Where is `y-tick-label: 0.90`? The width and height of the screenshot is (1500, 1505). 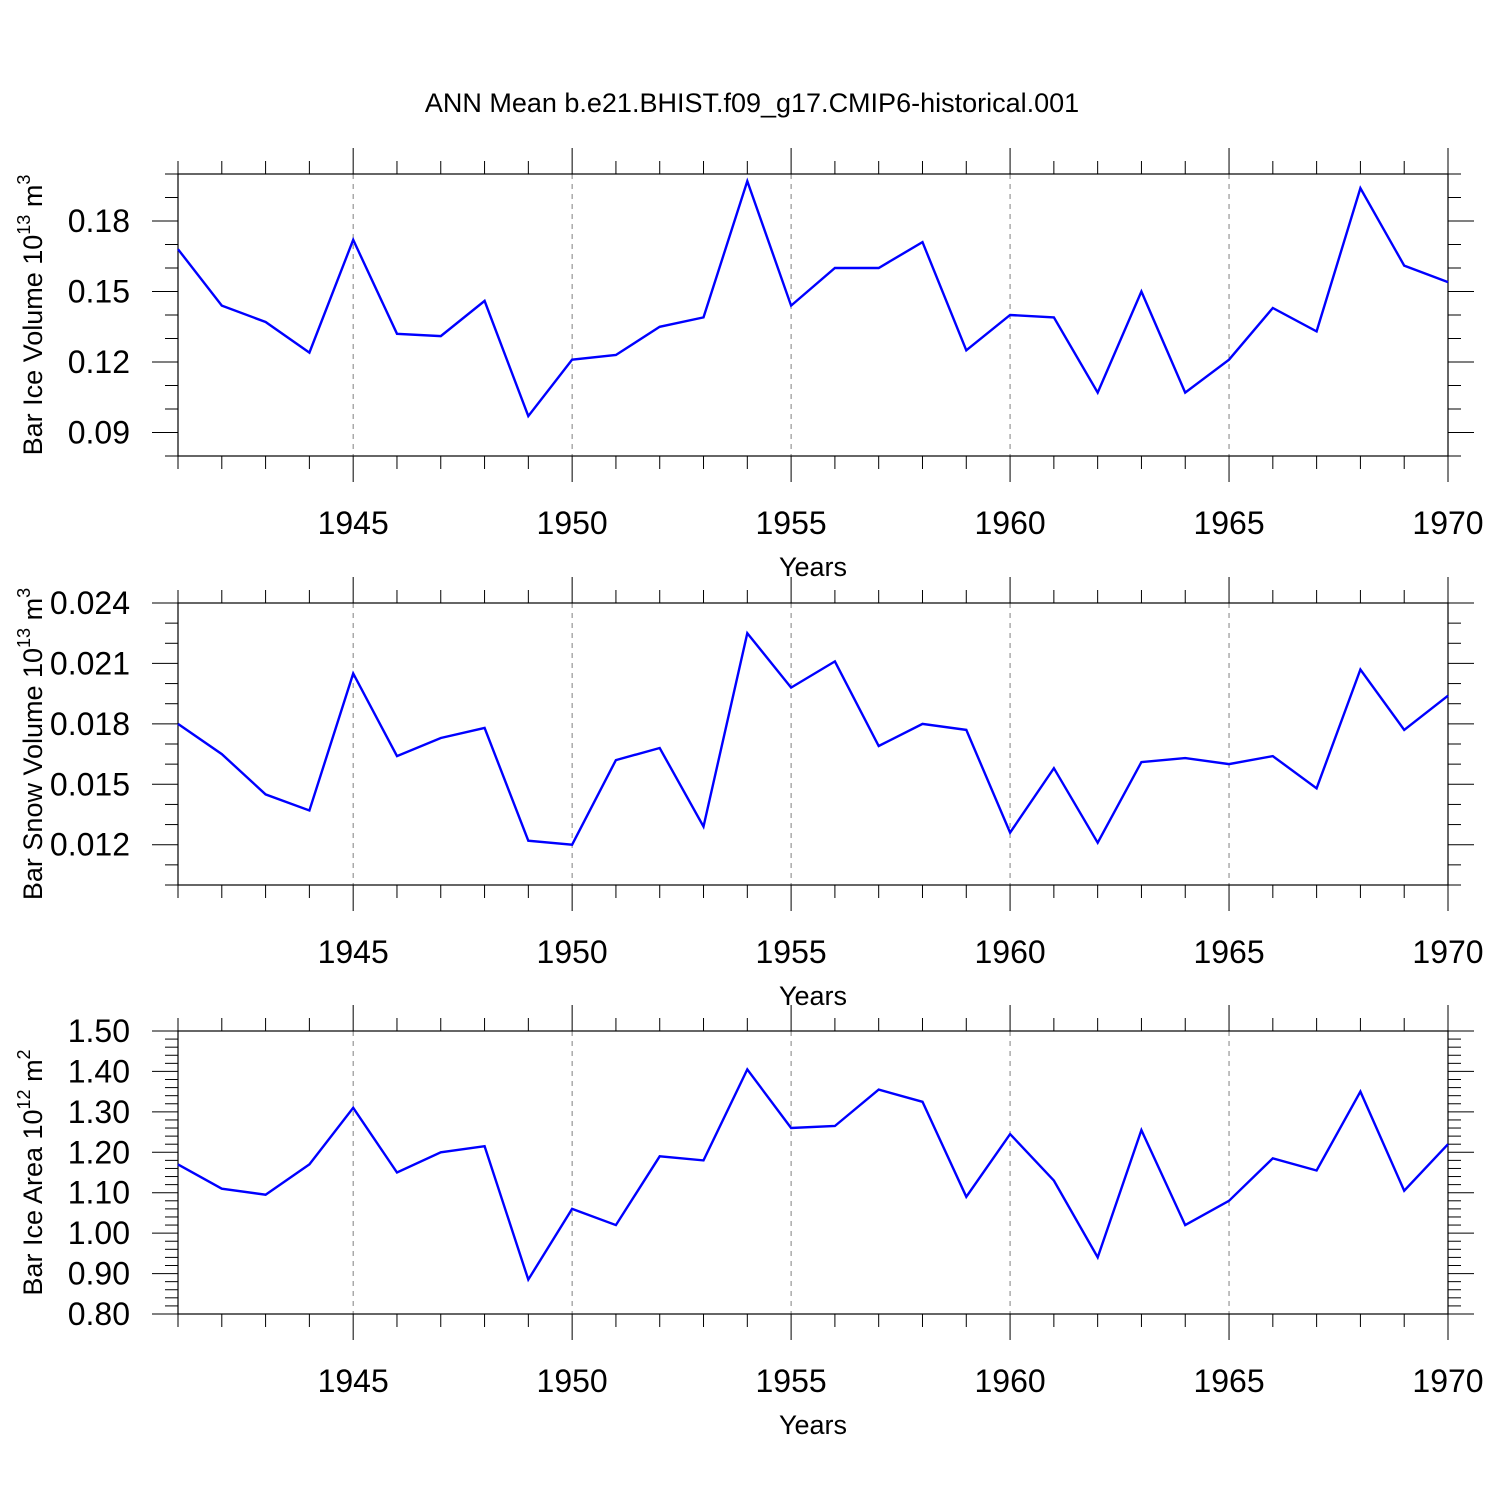
y-tick-label: 0.90 is located at coordinates (99, 1274).